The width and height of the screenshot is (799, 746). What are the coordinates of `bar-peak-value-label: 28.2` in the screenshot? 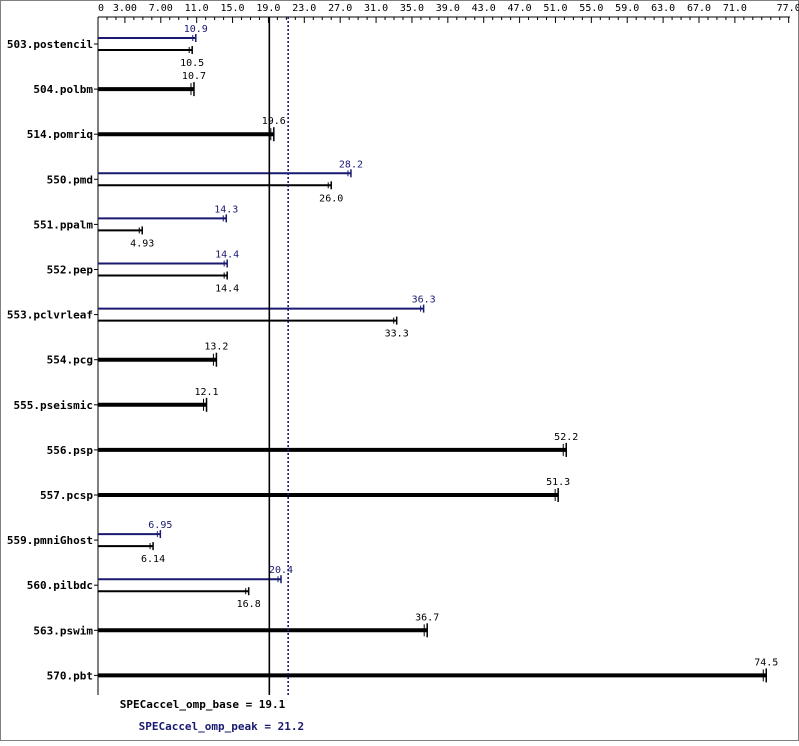 It's located at (351, 164).